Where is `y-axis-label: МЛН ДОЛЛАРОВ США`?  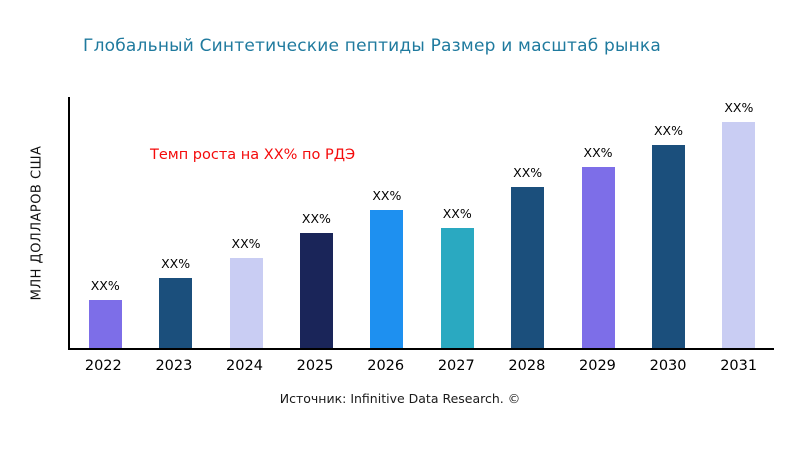 y-axis-label: МЛН ДОЛЛАРОВ США is located at coordinates (37, 223).